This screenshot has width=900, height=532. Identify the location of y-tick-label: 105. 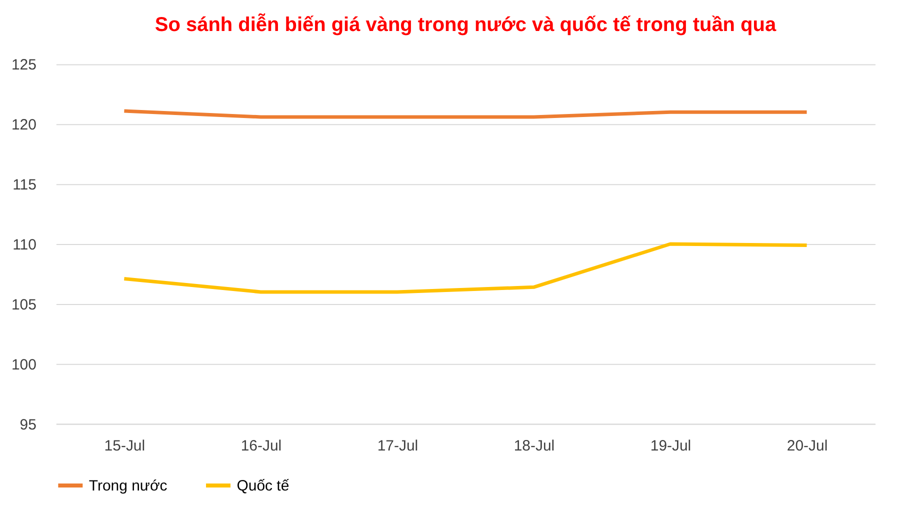
(23, 305).